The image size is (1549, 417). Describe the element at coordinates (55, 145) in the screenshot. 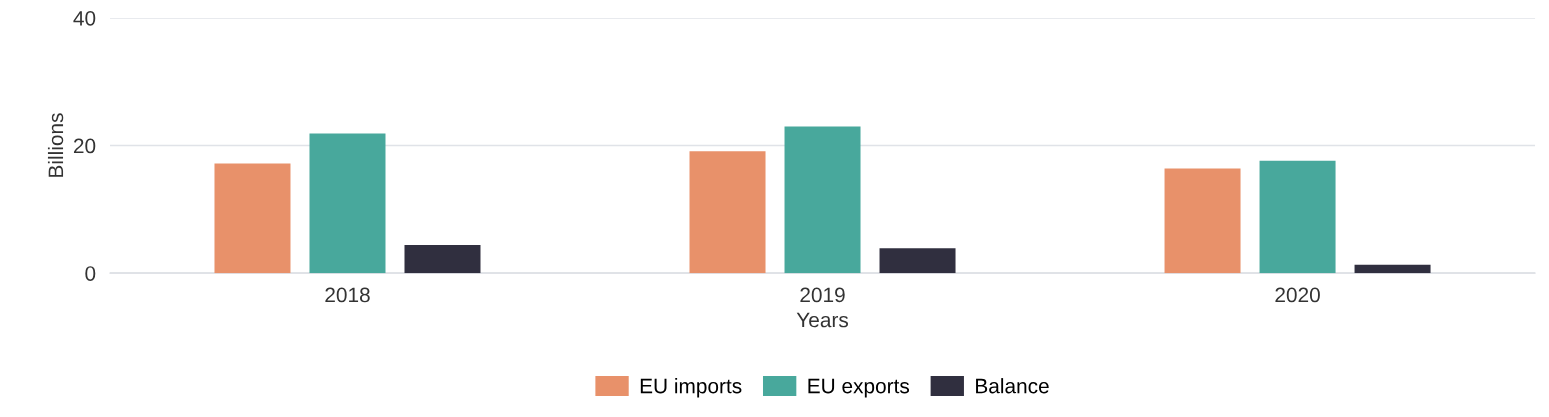

I see `y-axis-title: Billions` at that location.